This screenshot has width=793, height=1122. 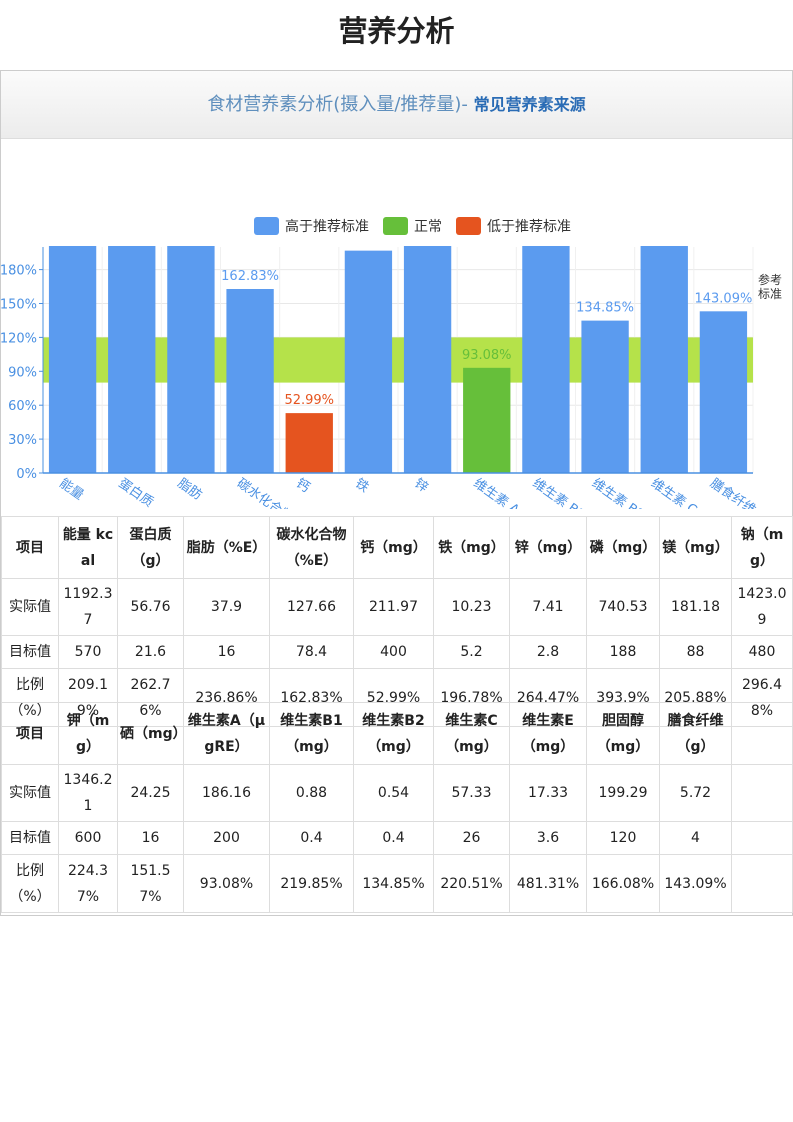 What do you see at coordinates (226, 547) in the screenshot?
I see `header-cell: 脂肪（%E）` at bounding box center [226, 547].